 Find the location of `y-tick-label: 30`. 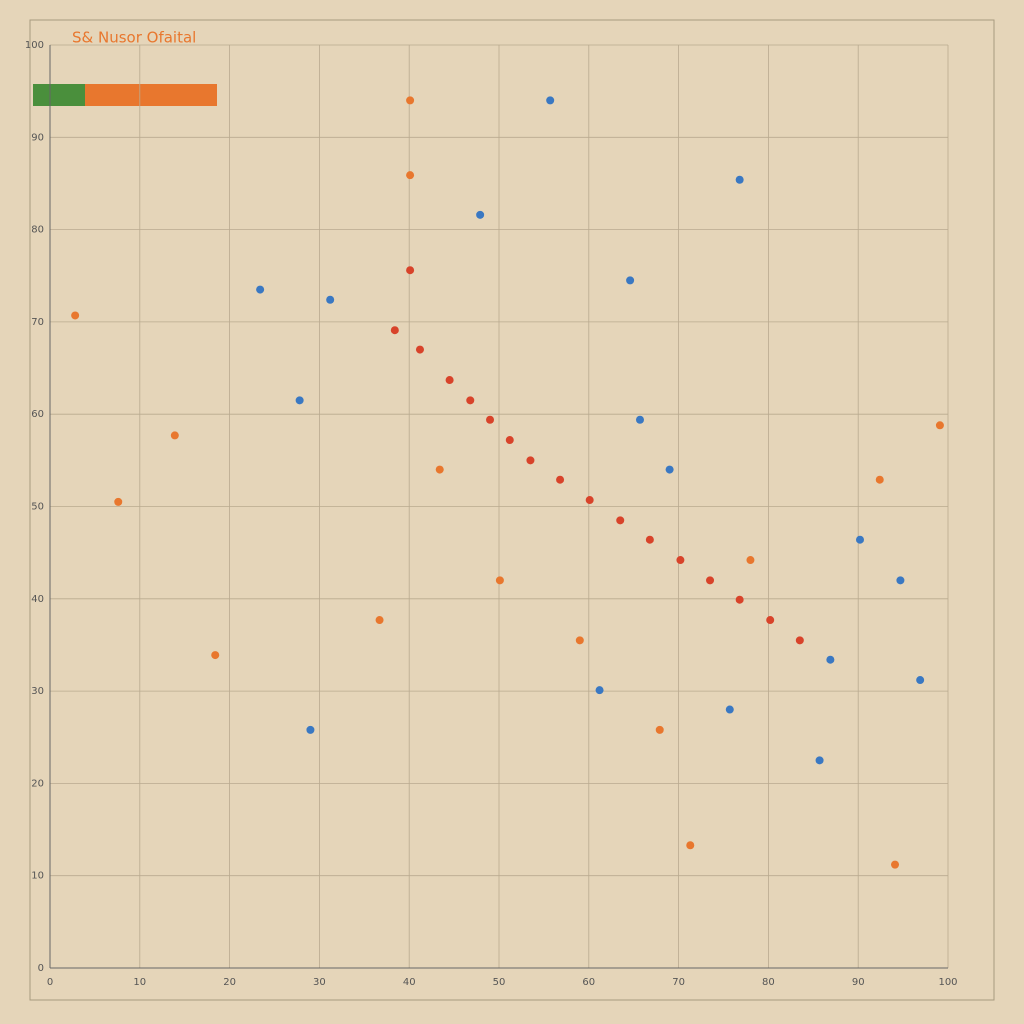

y-tick-label: 30 is located at coordinates (37, 691).